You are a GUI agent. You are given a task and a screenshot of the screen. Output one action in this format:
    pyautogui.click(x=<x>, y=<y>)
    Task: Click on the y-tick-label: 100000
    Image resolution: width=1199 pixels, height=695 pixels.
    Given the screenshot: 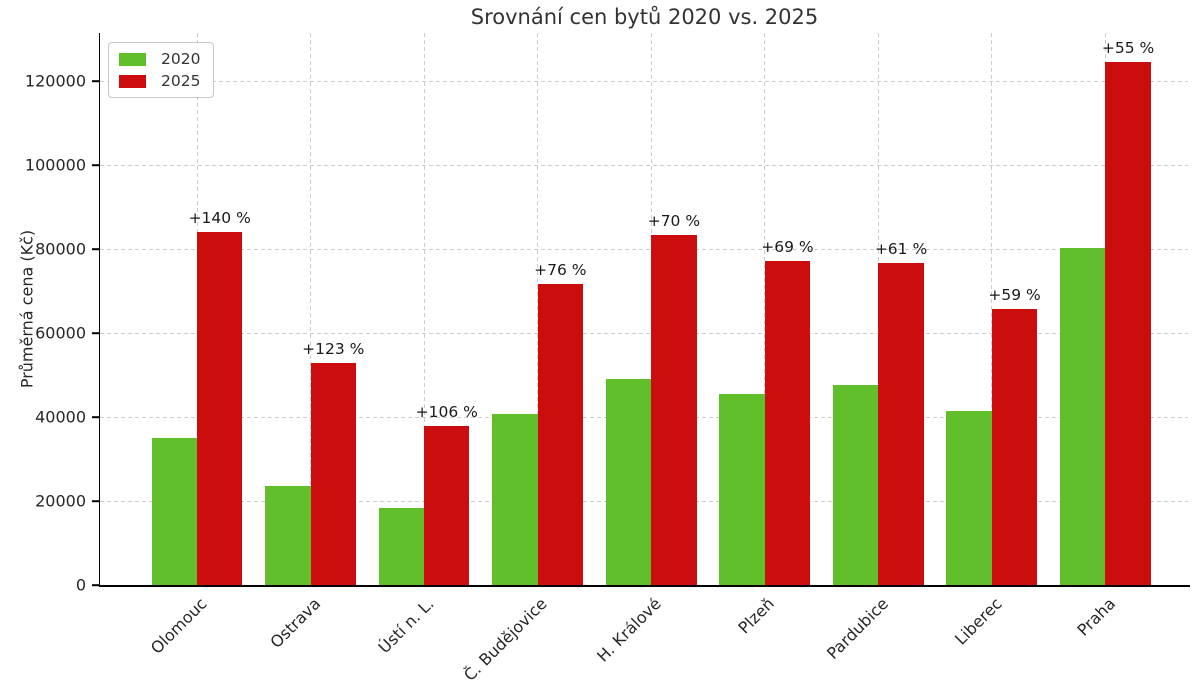 What is the action you would take?
    pyautogui.click(x=55, y=165)
    